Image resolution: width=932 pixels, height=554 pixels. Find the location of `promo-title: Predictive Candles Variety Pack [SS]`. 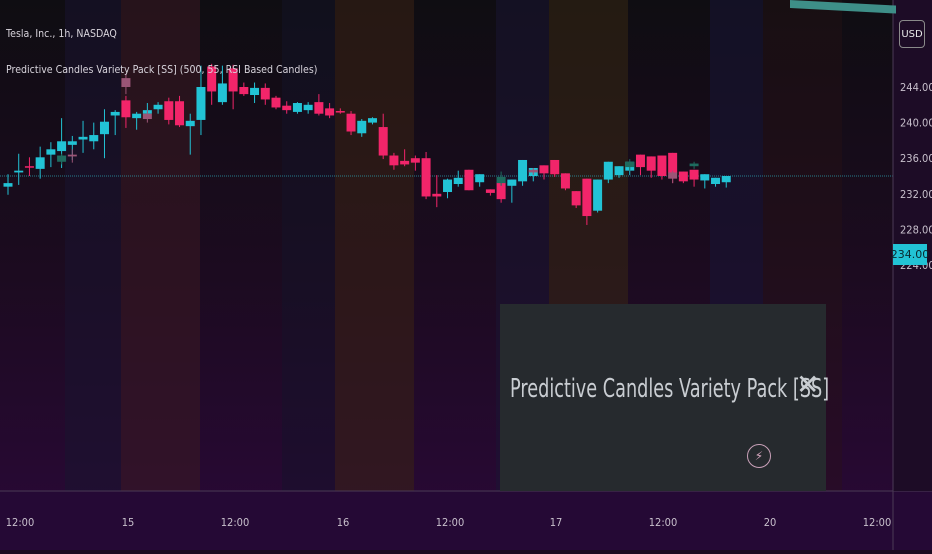

promo-title: Predictive Candles Variety Pack [SS] is located at coordinates (670, 389).